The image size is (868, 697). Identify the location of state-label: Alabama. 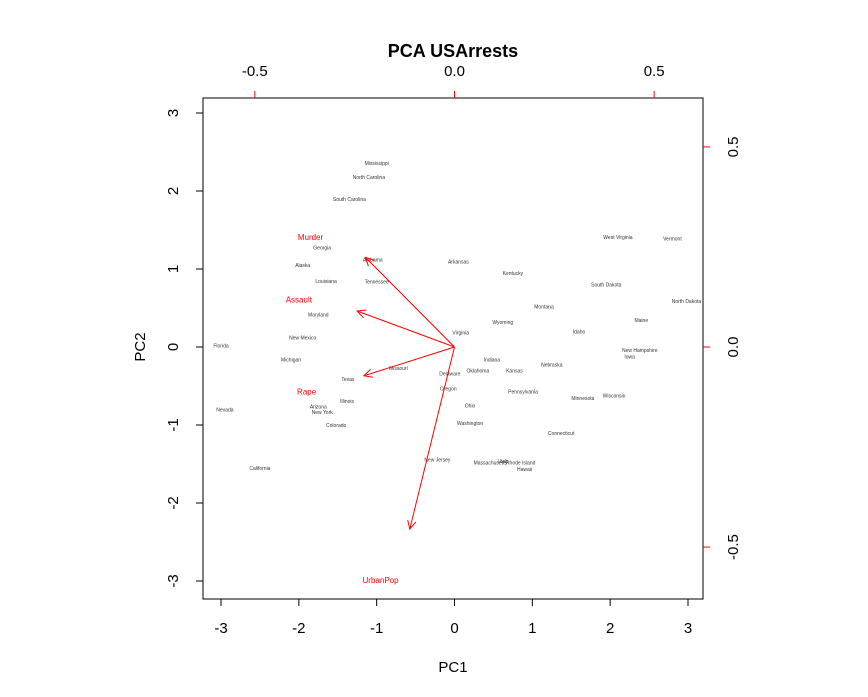
(373, 261).